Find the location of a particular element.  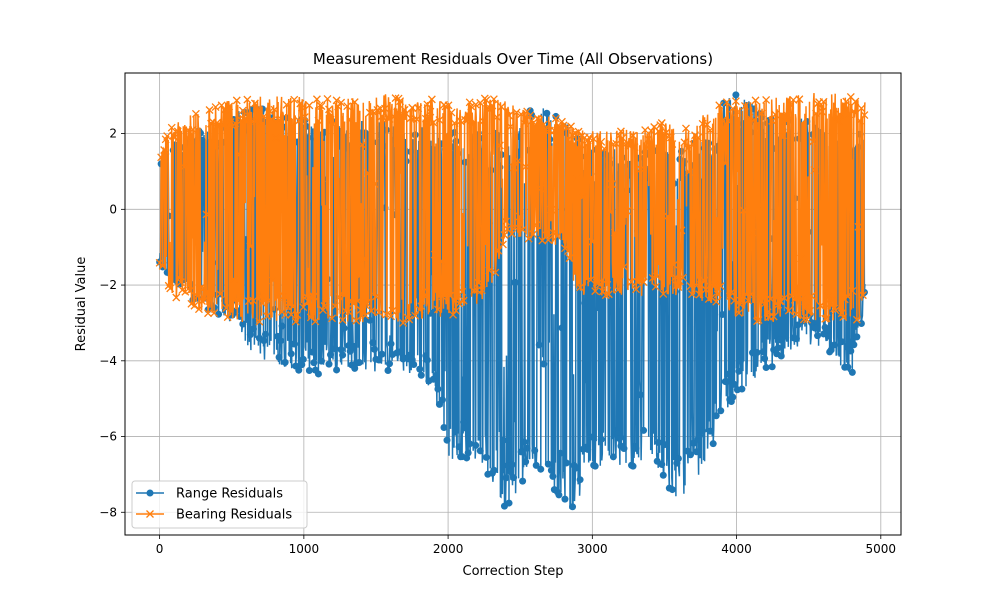

y-tick-label: 0 is located at coordinates (113, 209).